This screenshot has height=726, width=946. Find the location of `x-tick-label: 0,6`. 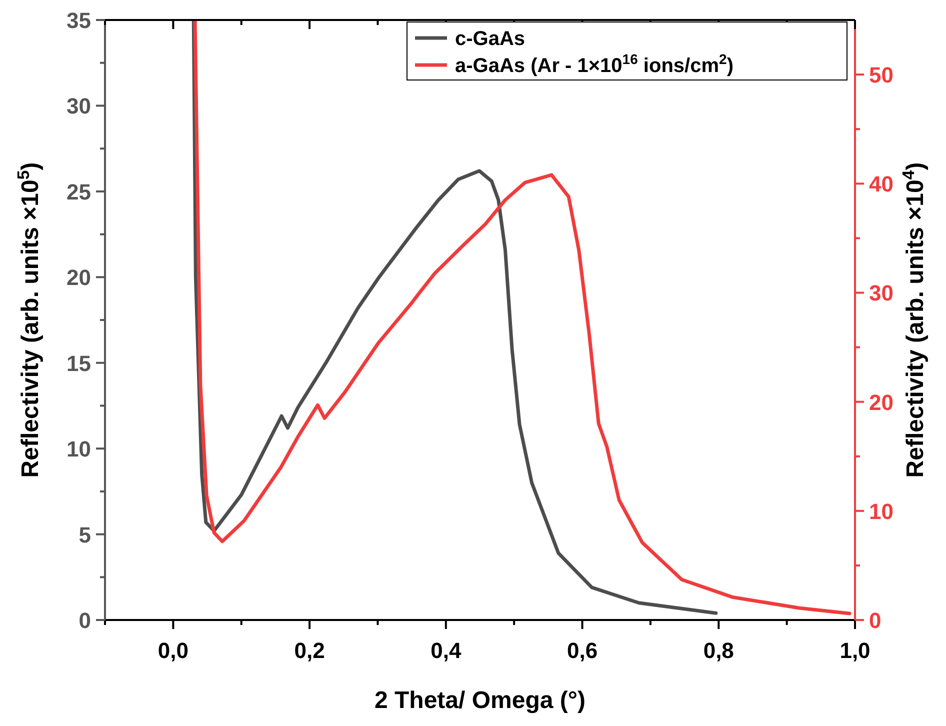

x-tick-label: 0,6 is located at coordinates (582, 650).